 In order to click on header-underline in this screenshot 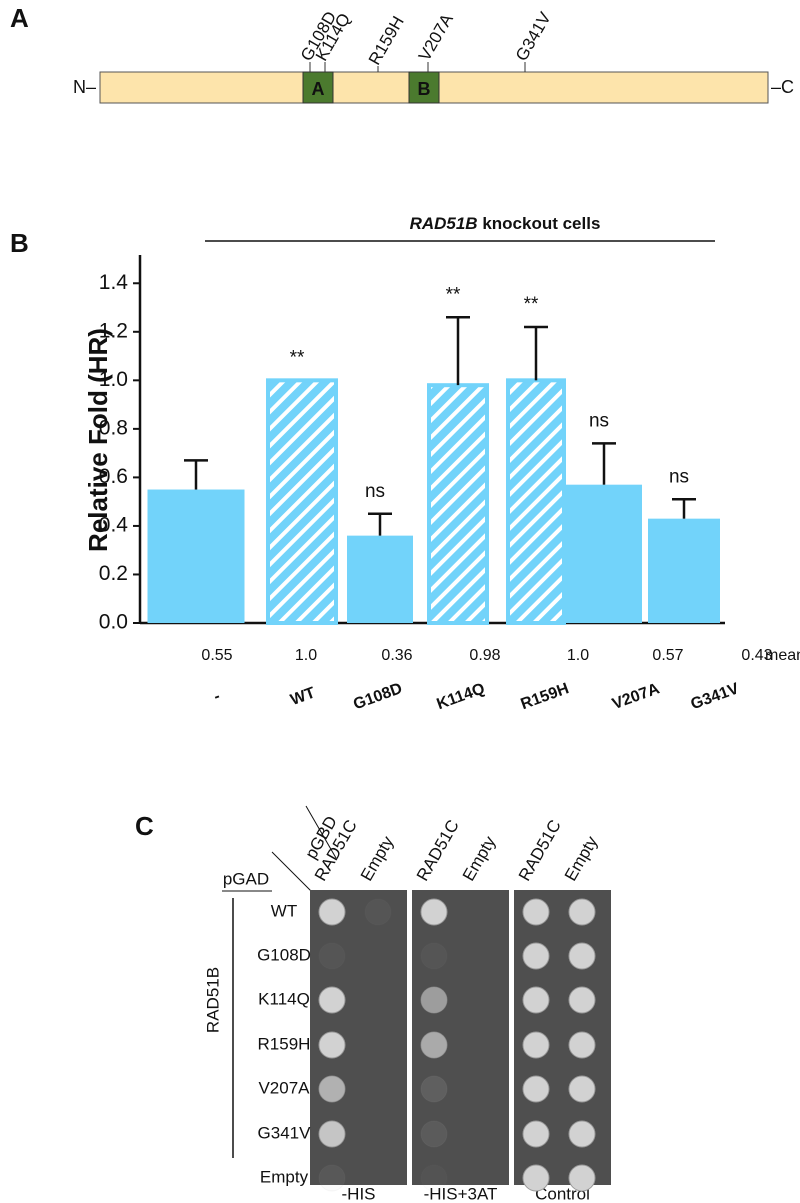, I will do `click(321, 832)`.